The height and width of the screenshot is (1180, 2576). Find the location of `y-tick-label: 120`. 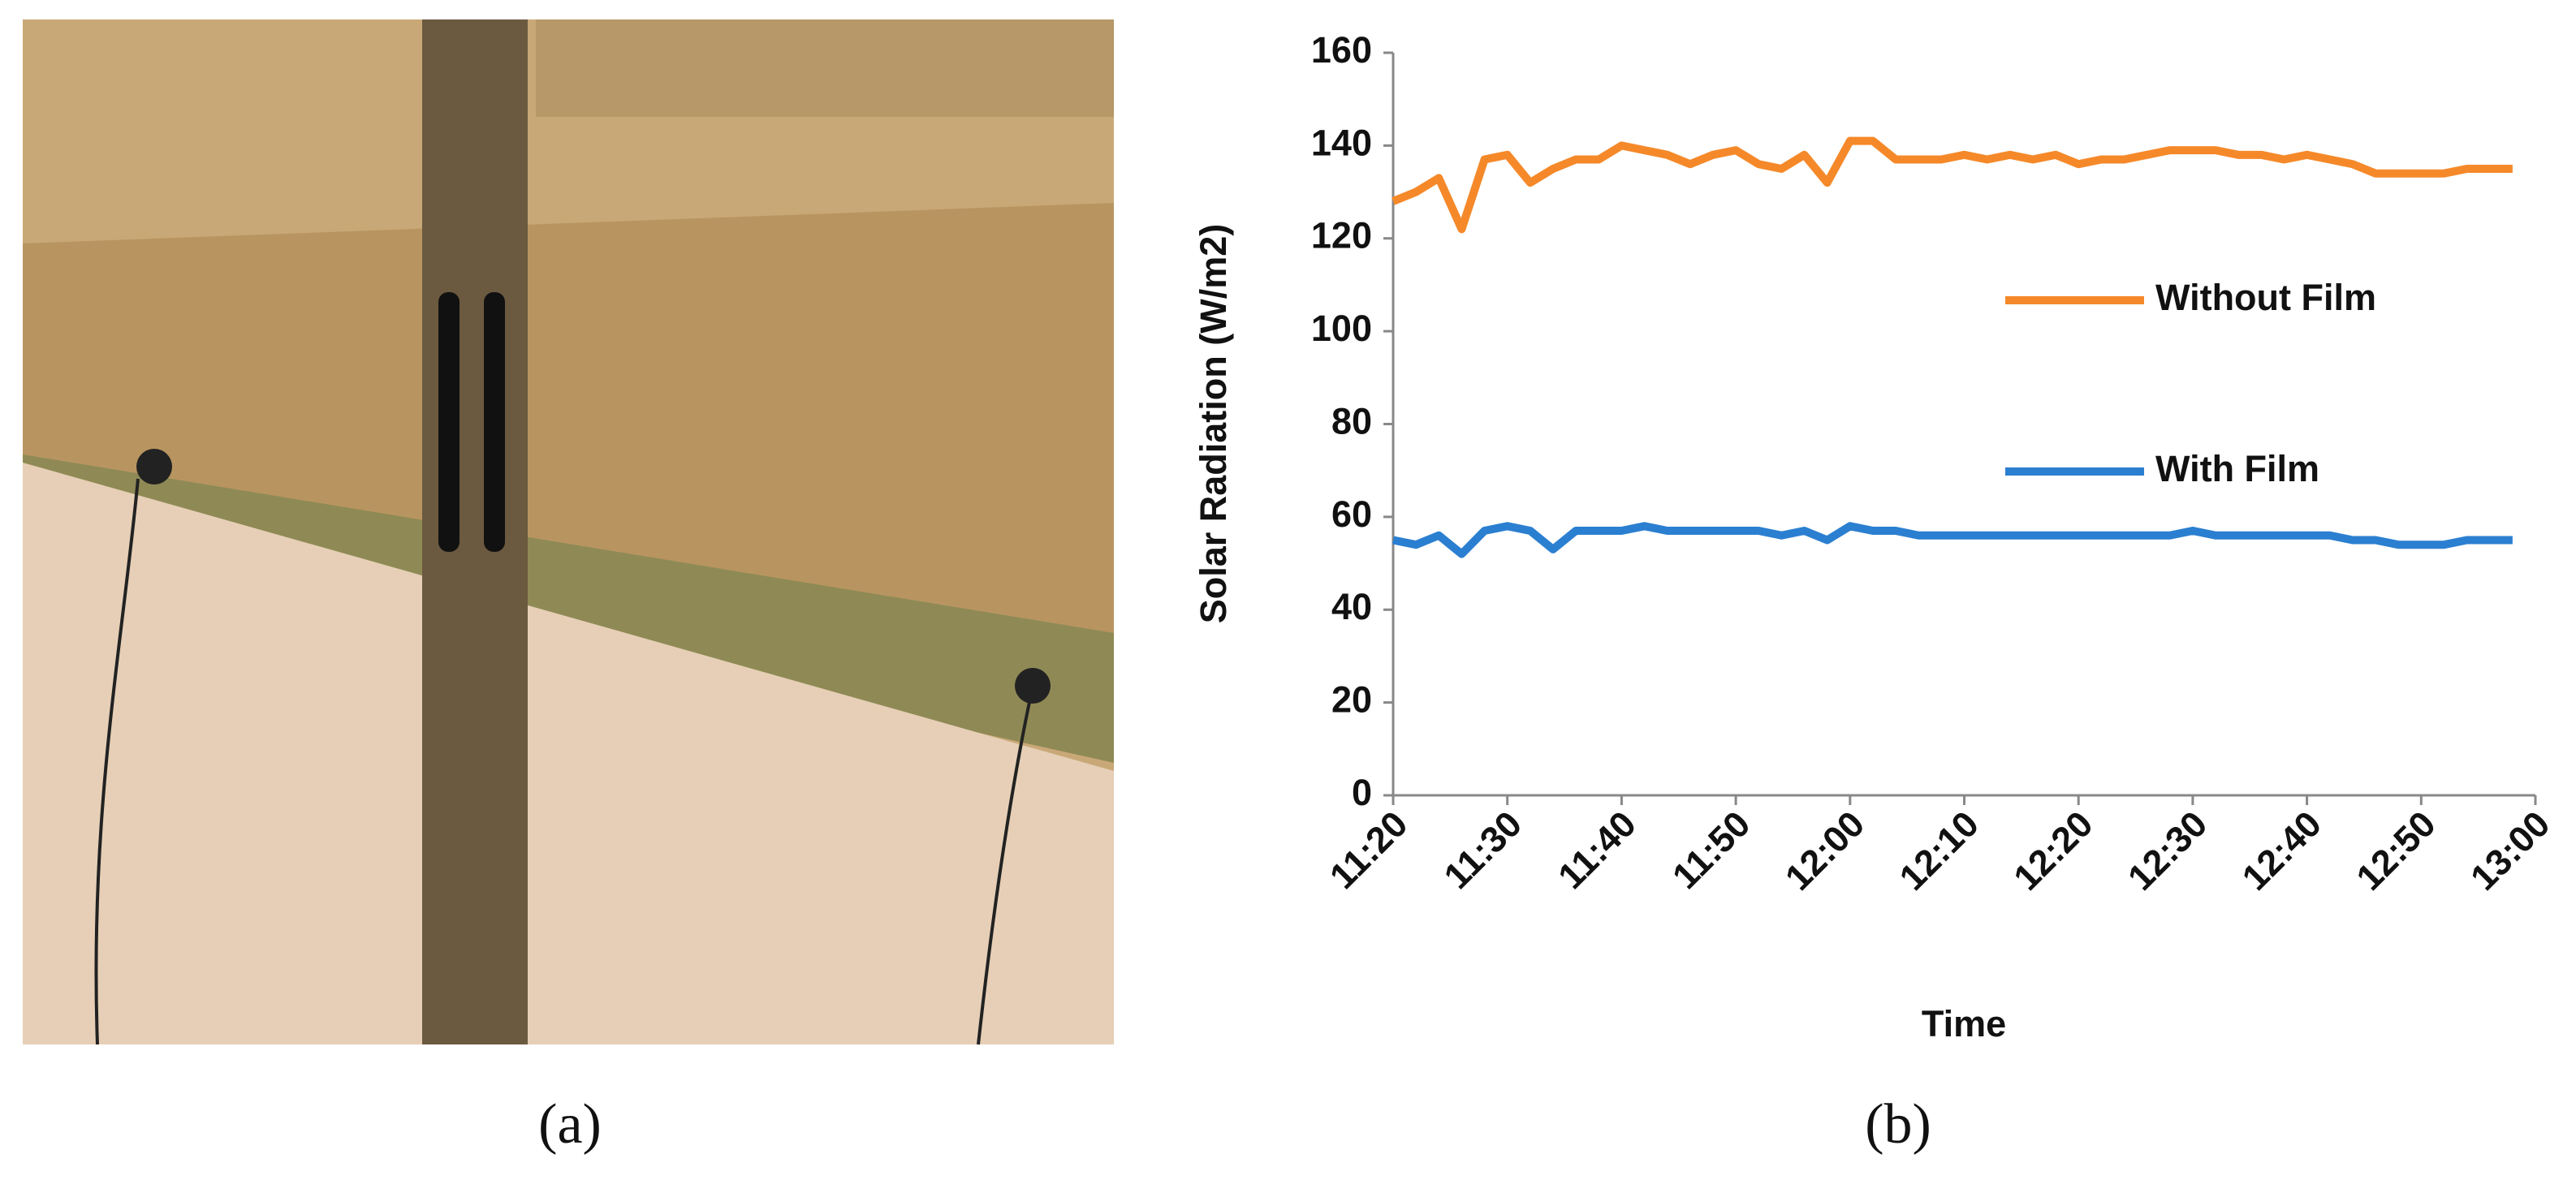

y-tick-label: 120 is located at coordinates (1341, 235).